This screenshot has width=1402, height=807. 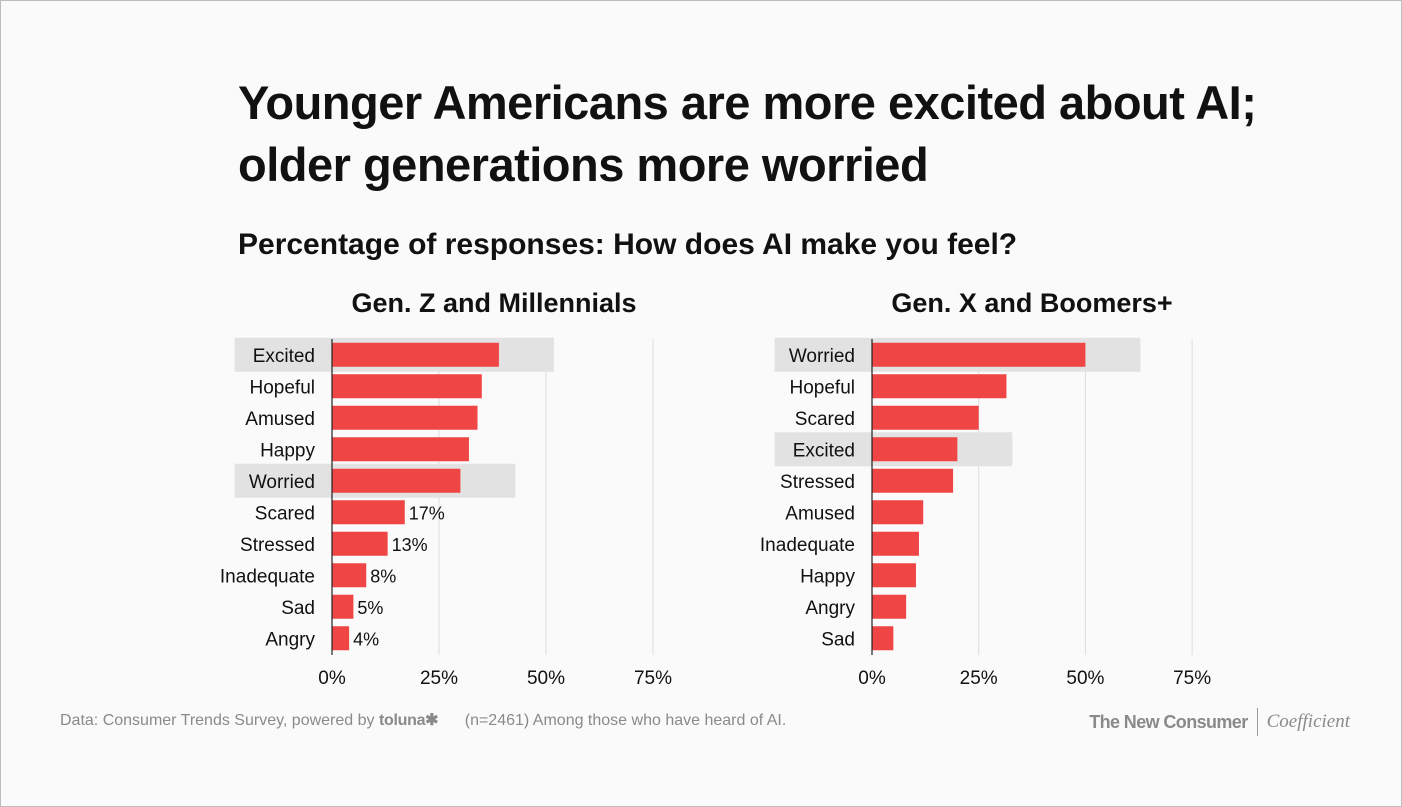 I want to click on category-label-0-1: Hopeful, so click(x=283, y=387).